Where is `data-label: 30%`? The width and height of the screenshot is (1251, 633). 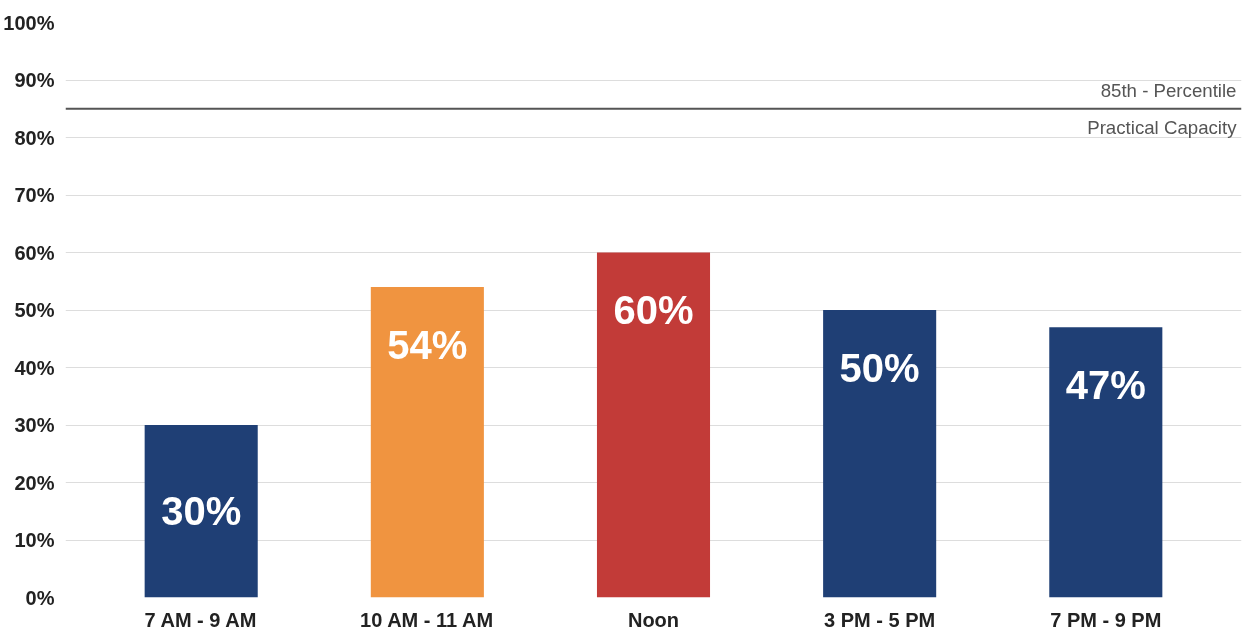 data-label: 30% is located at coordinates (201, 511).